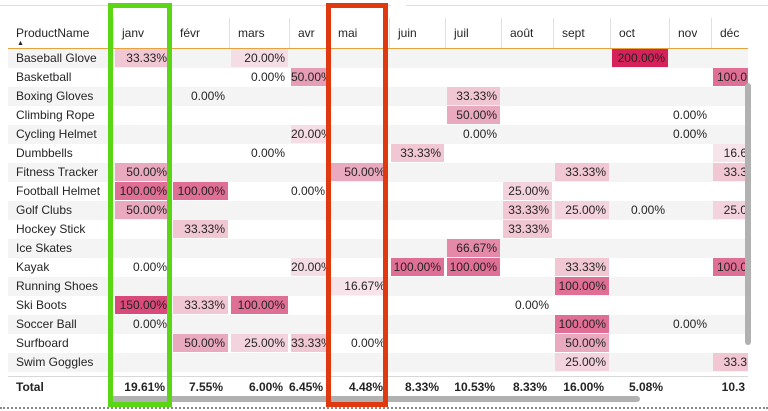  What do you see at coordinates (378, 305) in the screenshot?
I see `table-row: Ski Boots 150.00% 33.33% 100.00% 0.00%` at bounding box center [378, 305].